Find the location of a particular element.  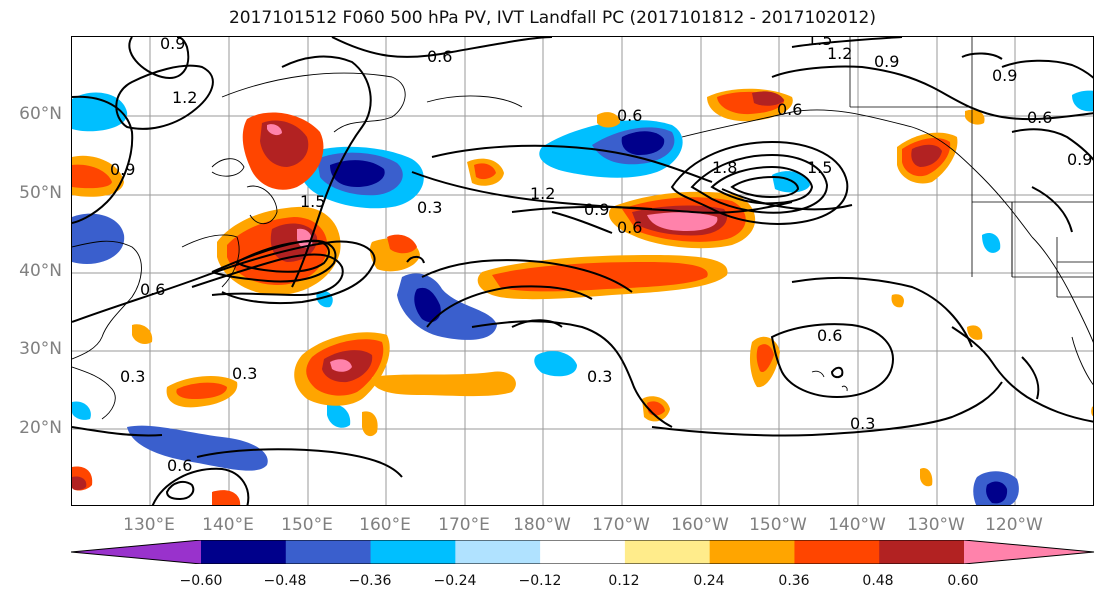

colorbar-tick: −0.12 is located at coordinates (540, 581).